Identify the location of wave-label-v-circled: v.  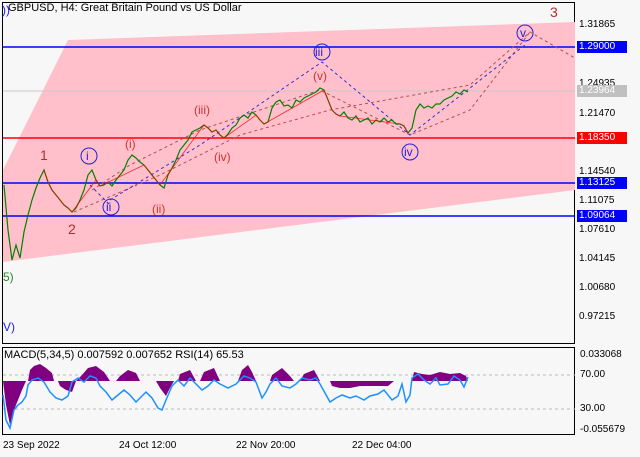
(523, 33).